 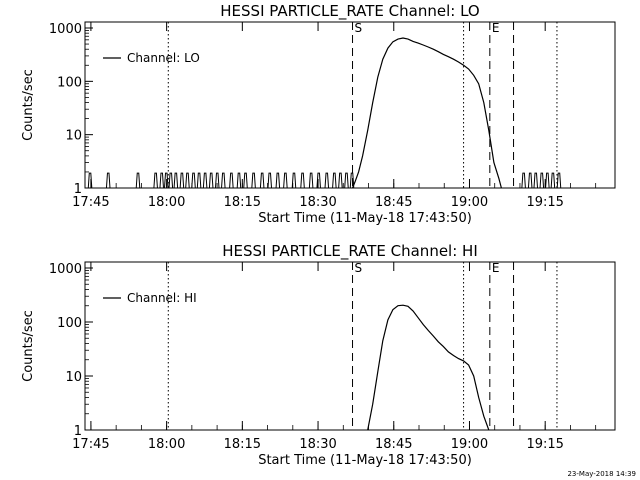 What do you see at coordinates (163, 58) in the screenshot?
I see `legend-label: Channel: LO` at bounding box center [163, 58].